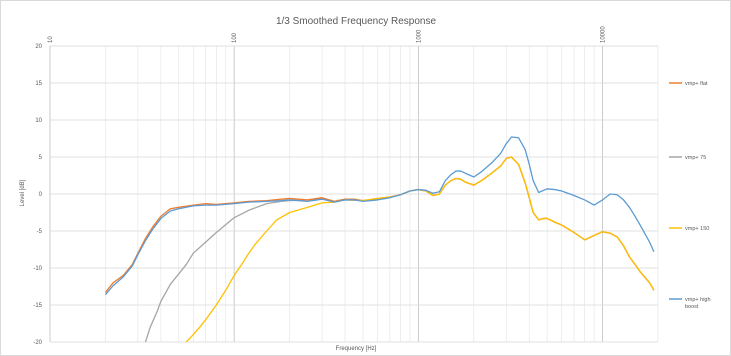  I want to click on y-tick-label: -5, so click(40, 232).